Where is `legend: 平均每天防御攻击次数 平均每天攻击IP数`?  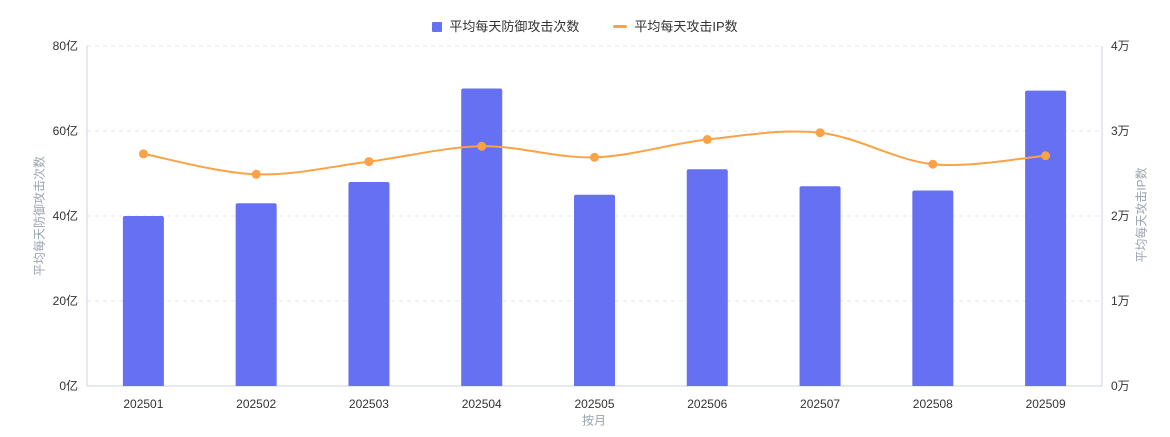
legend: 平均每天防御攻击次数 平均每天攻击IP数 is located at coordinates (585, 26).